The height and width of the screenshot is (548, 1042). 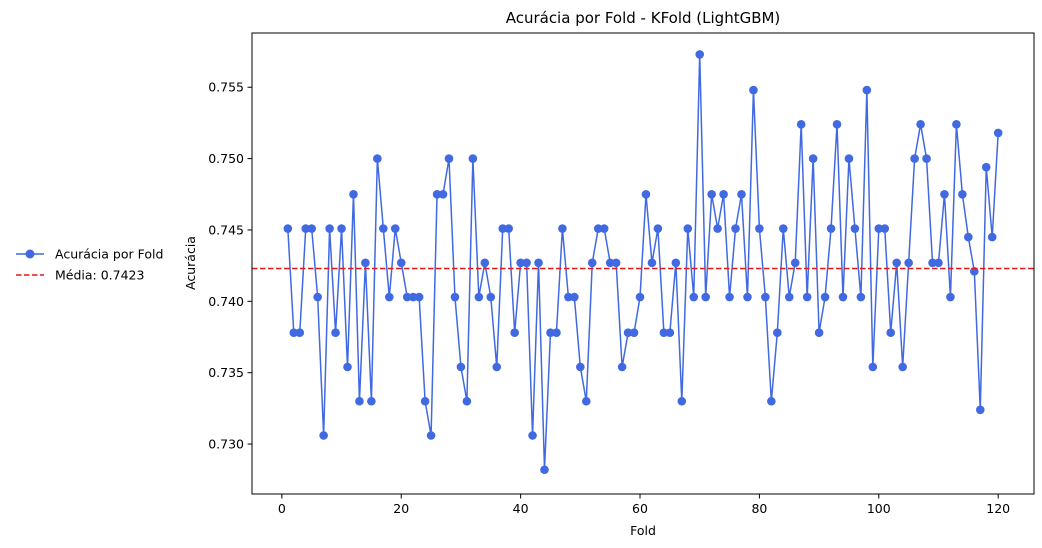 I want to click on y-tick-label: 0.730, so click(x=226, y=444).